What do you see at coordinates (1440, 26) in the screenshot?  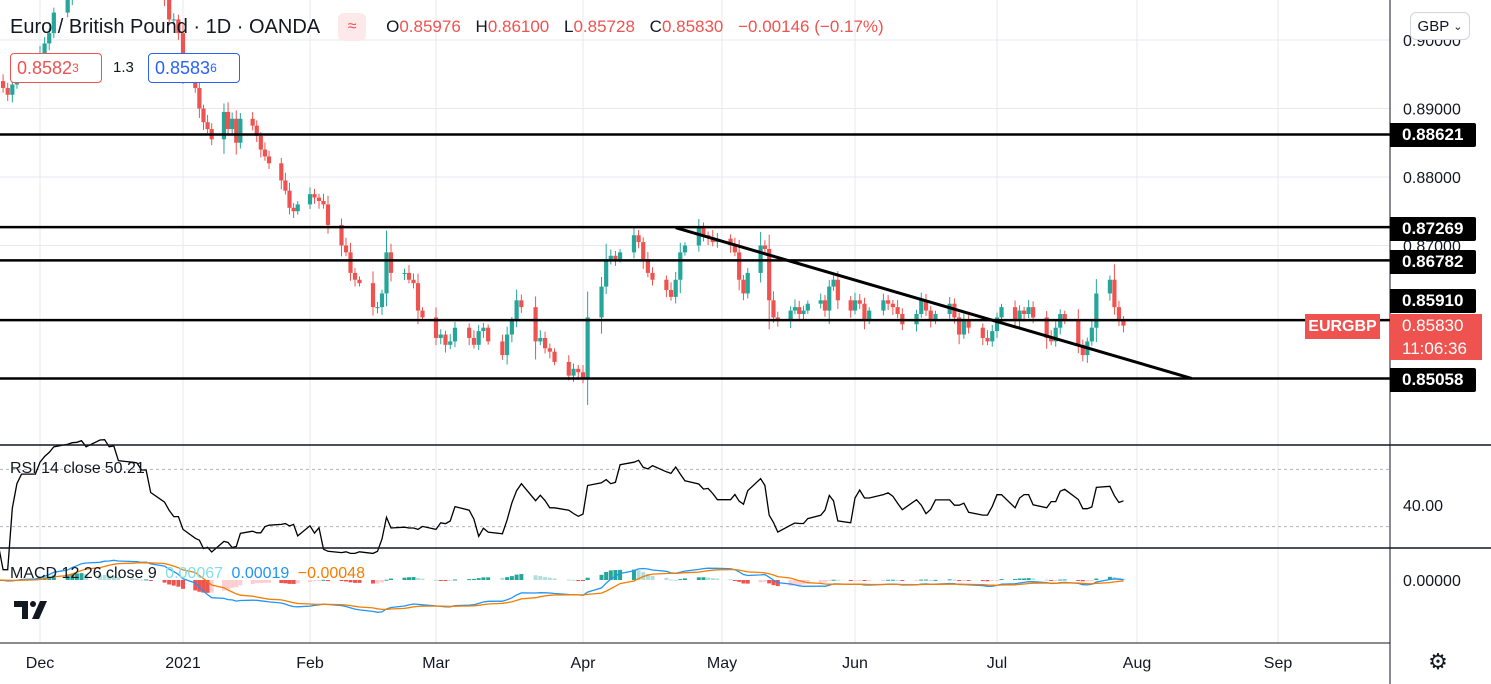 I see `currency-button: GBP ⌄` at bounding box center [1440, 26].